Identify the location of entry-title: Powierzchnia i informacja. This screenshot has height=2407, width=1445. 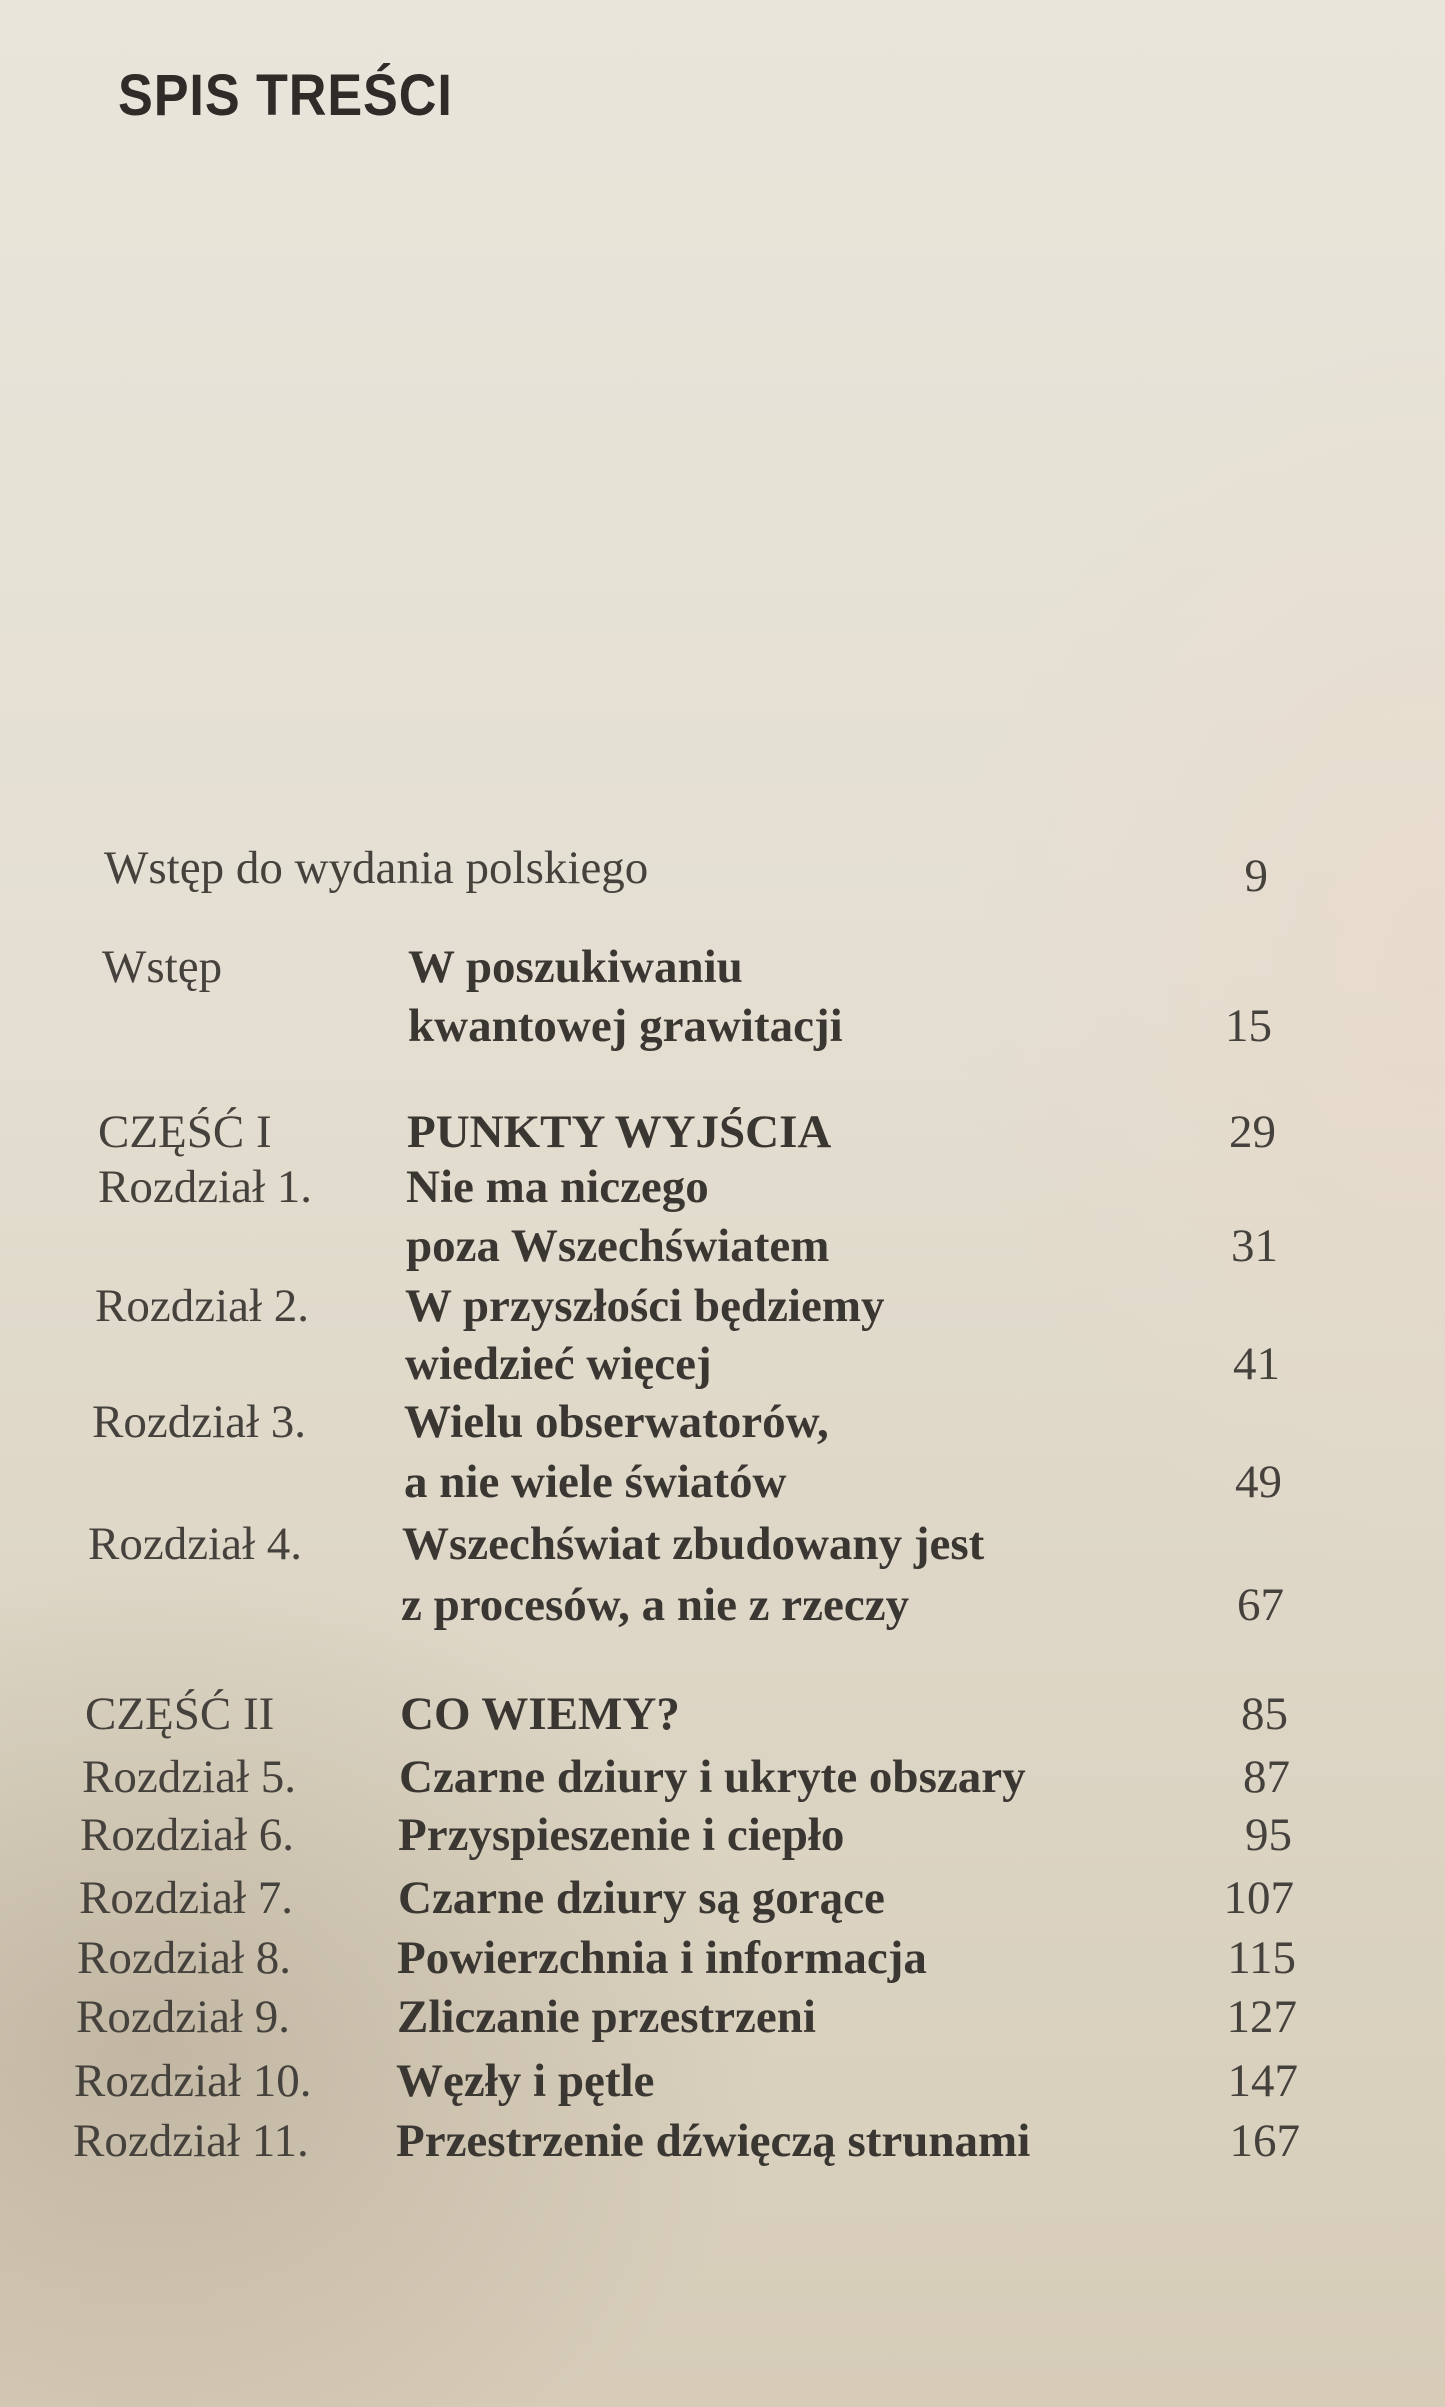
(662, 1958).